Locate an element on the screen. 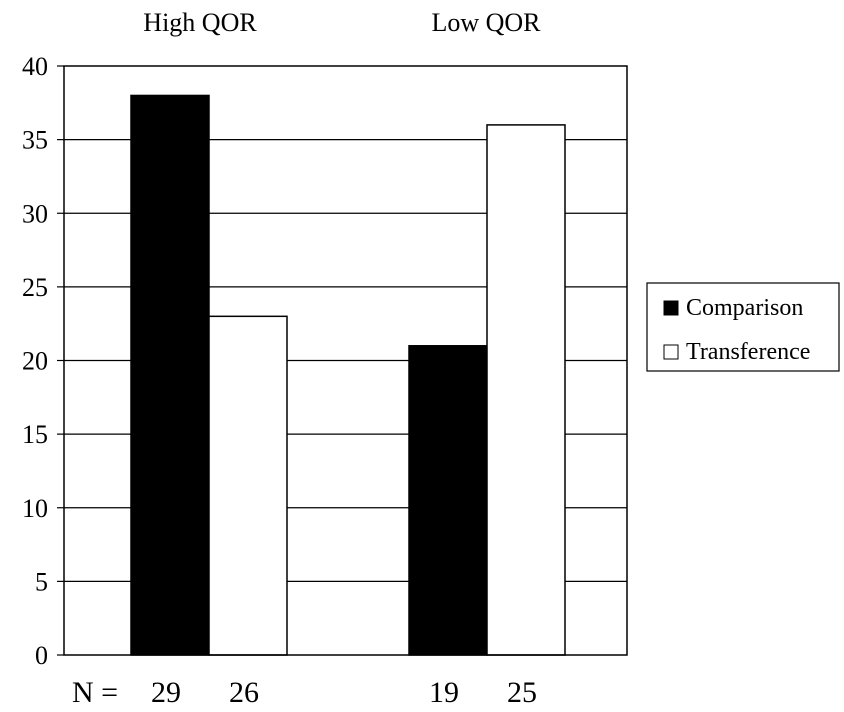 This screenshot has height=712, width=844. category-label-low-qor: Low QOR is located at coordinates (486, 22).